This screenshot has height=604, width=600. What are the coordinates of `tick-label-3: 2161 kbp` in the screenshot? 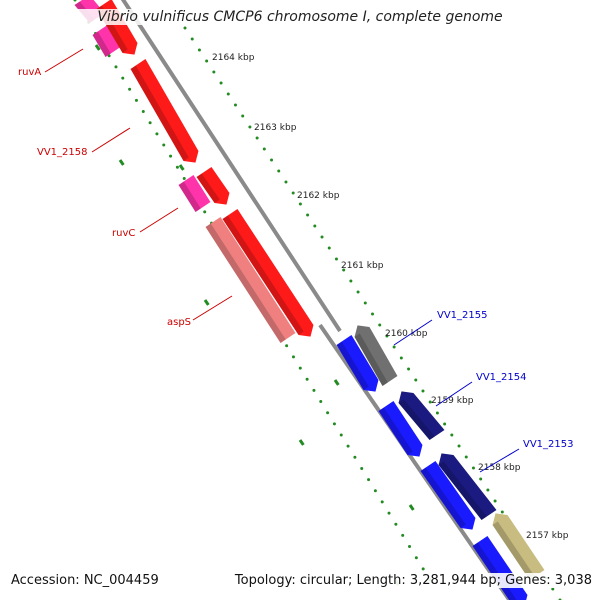 It's located at (362, 266).